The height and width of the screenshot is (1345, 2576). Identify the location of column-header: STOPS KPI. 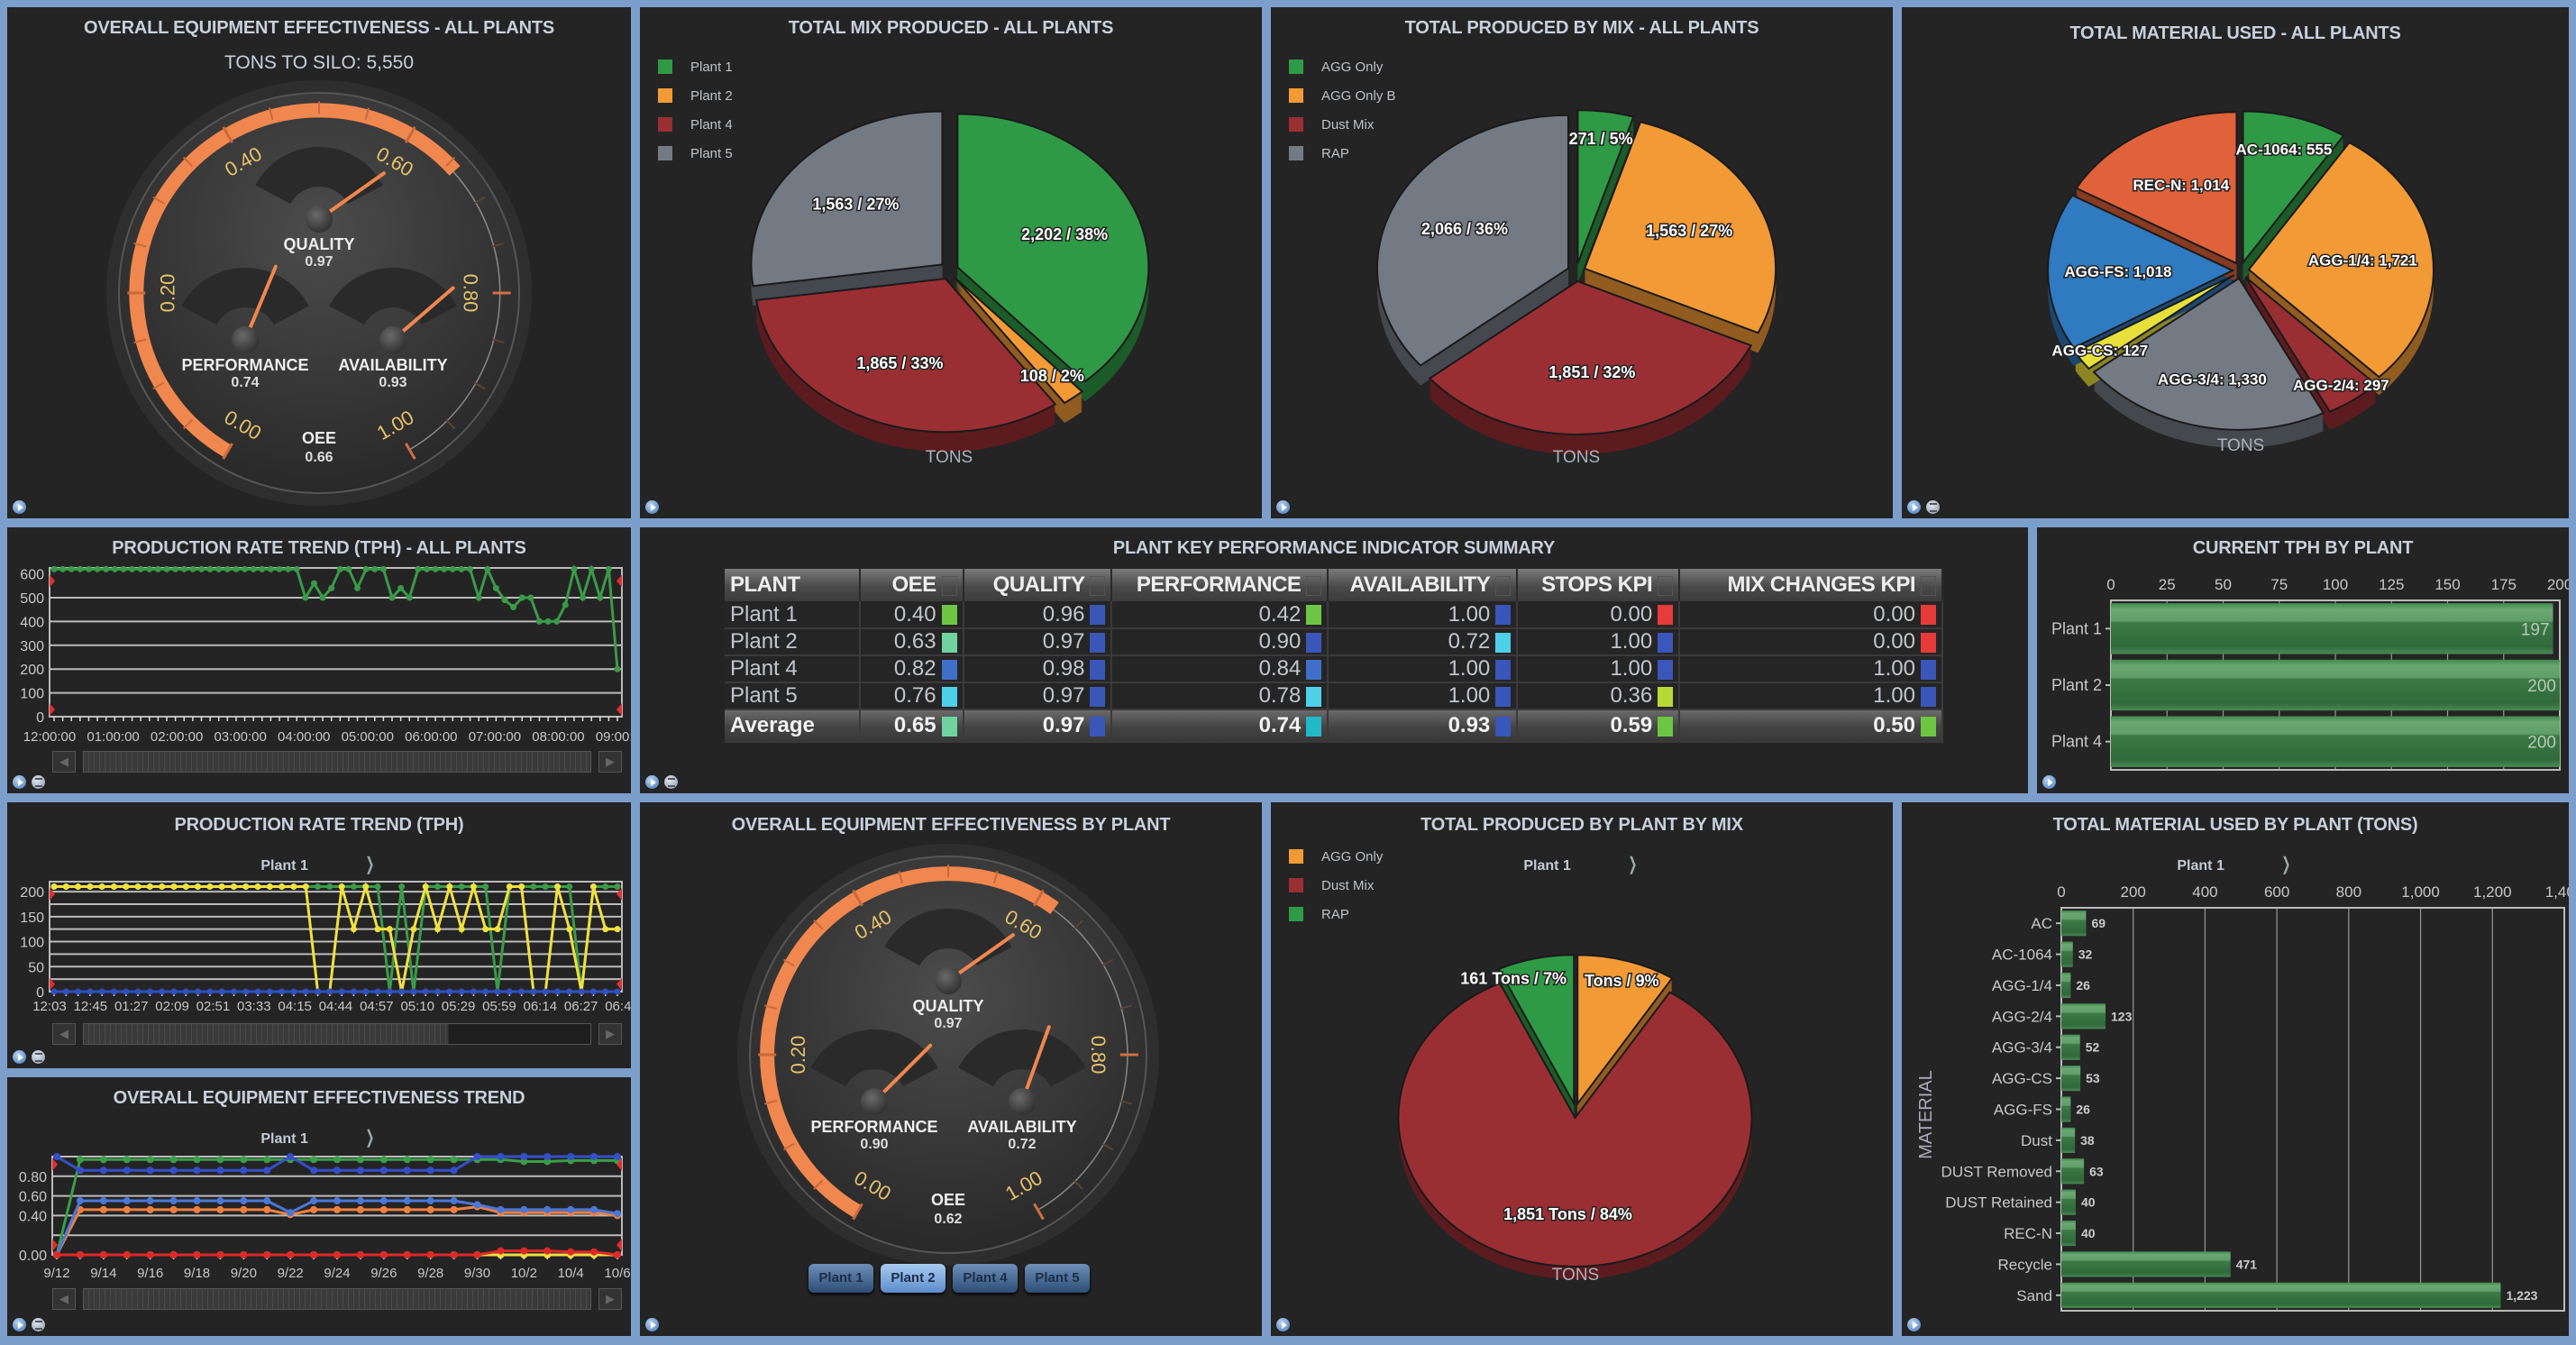
(1599, 585).